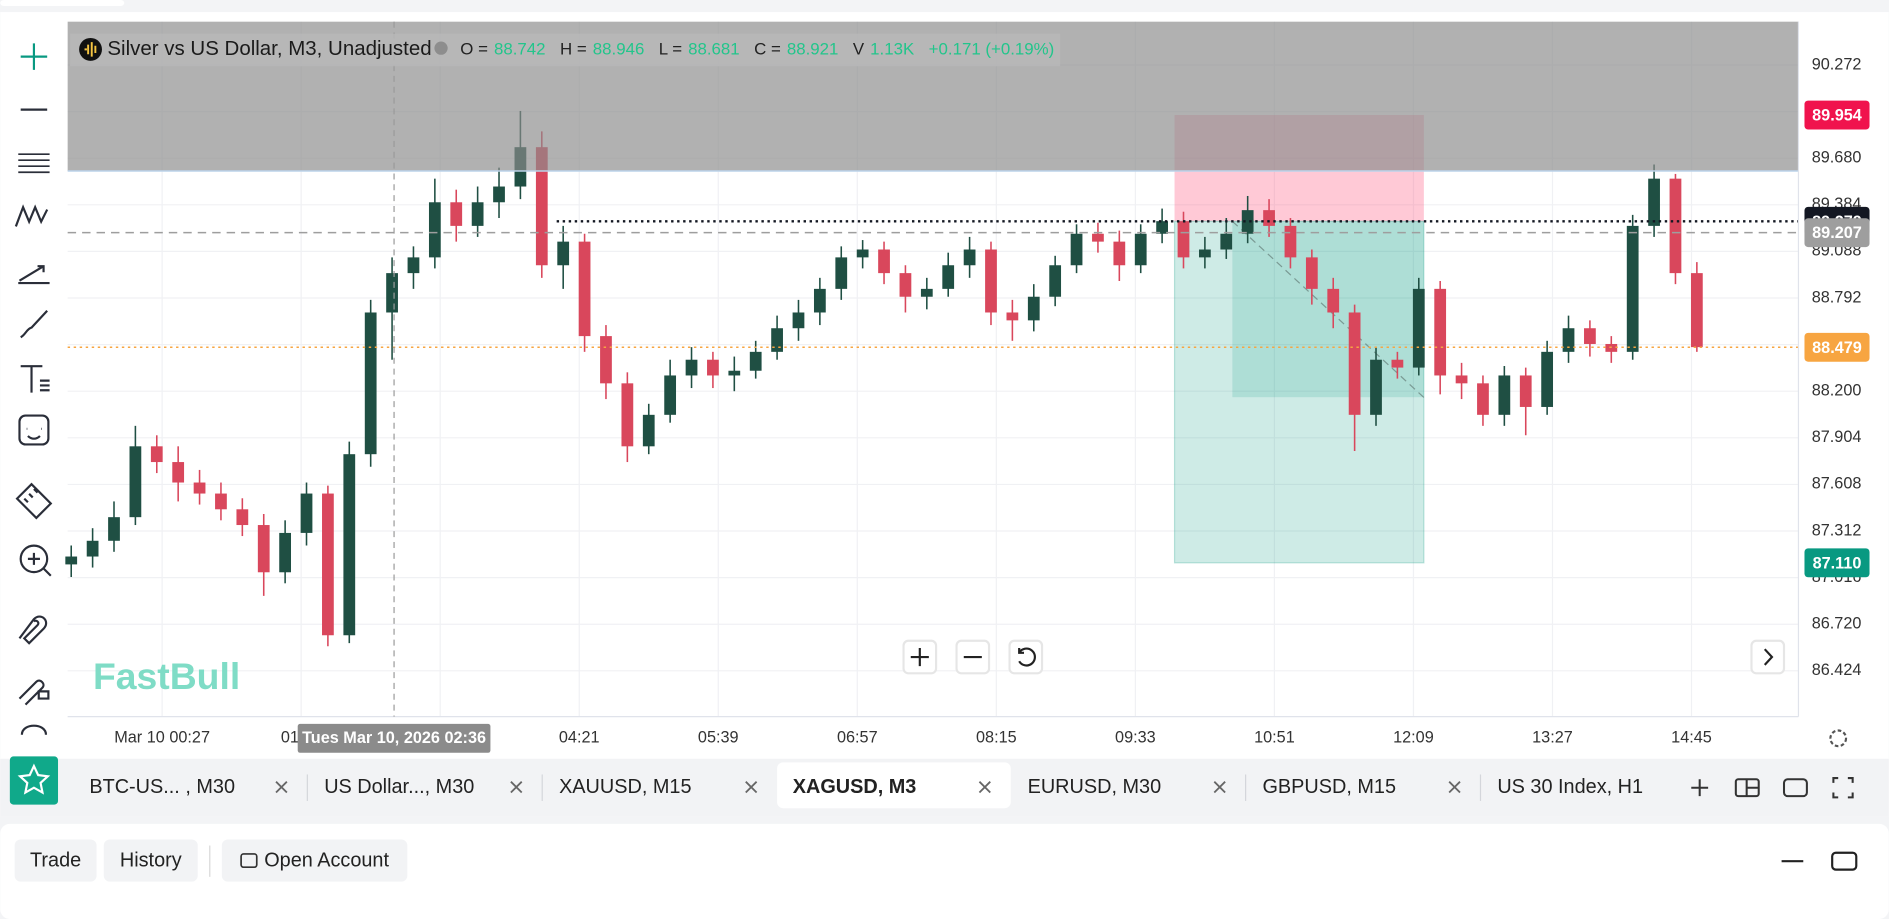 This screenshot has width=1889, height=919. Describe the element at coordinates (34, 501) in the screenshot. I see `tool-ruler` at that location.